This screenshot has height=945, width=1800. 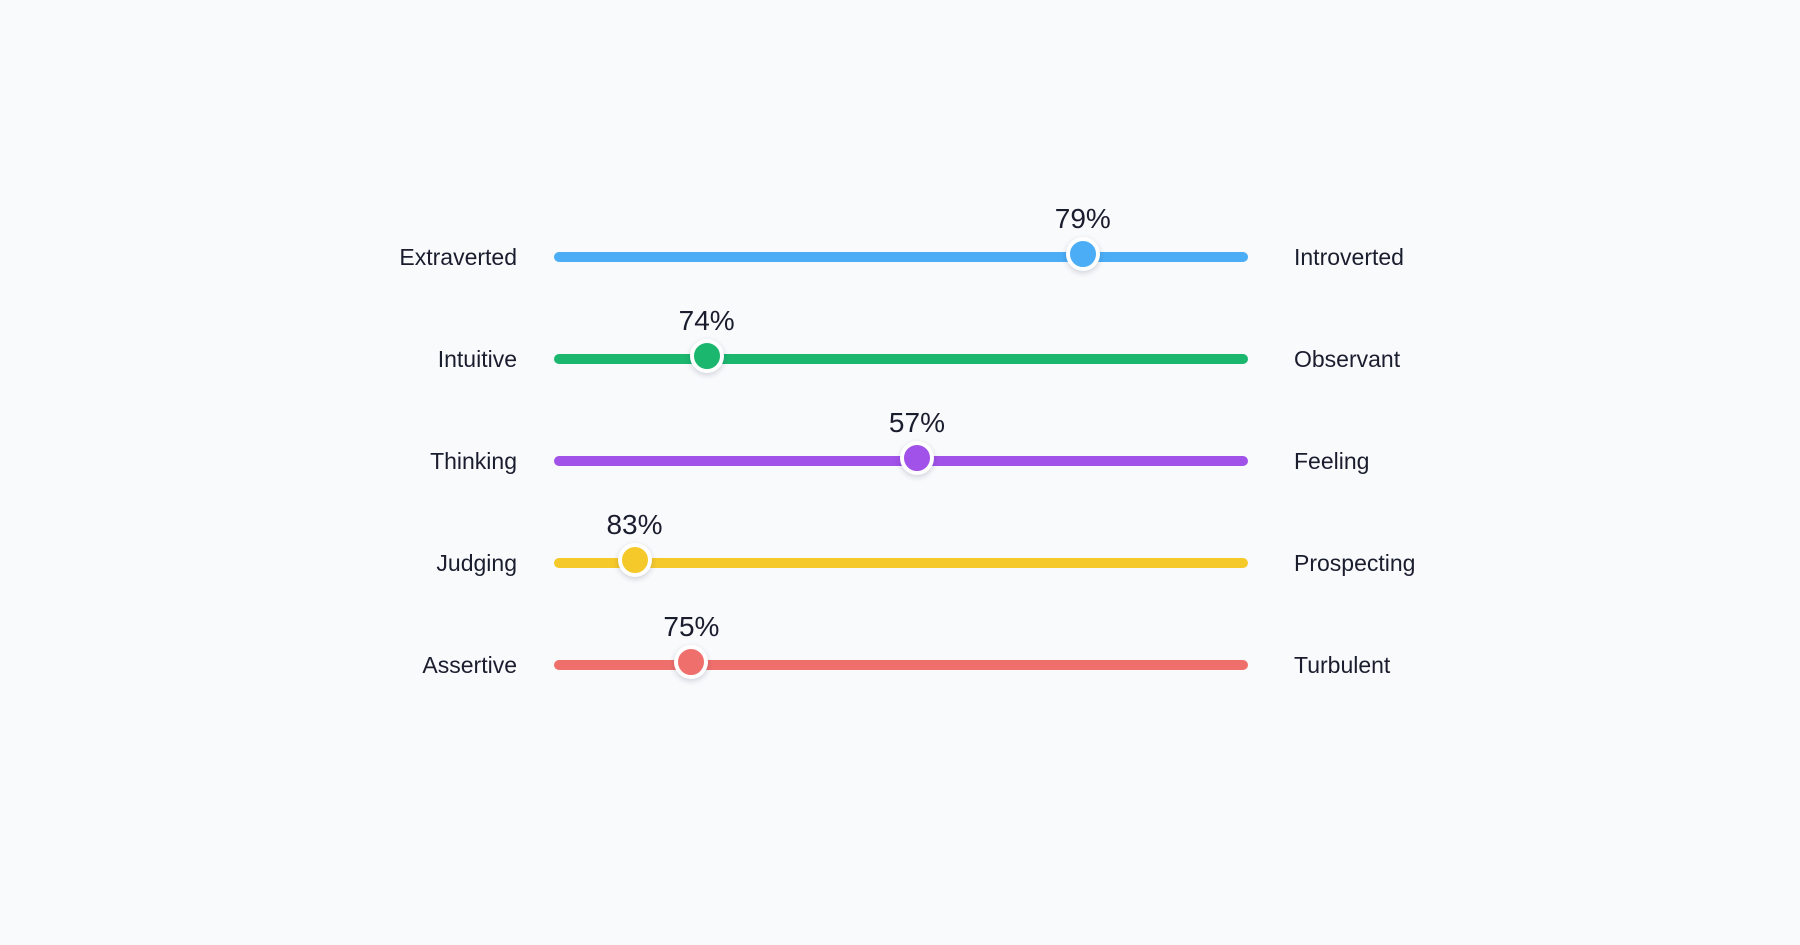 What do you see at coordinates (900, 653) in the screenshot?
I see `trait-row-identity: Assertive 75% Turbulent` at bounding box center [900, 653].